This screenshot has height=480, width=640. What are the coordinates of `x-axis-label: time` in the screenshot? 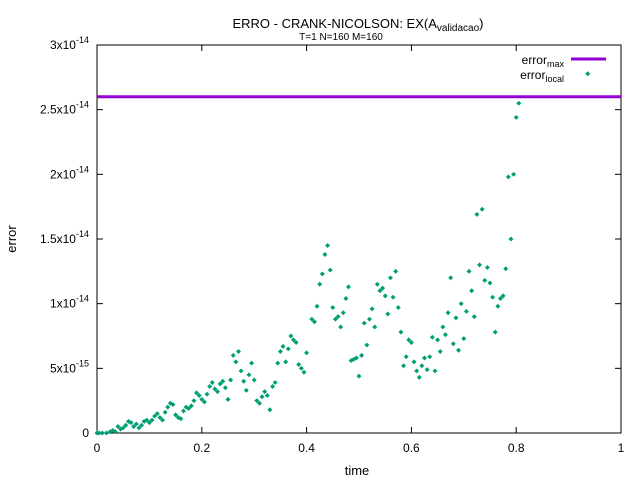 It's located at (357, 470).